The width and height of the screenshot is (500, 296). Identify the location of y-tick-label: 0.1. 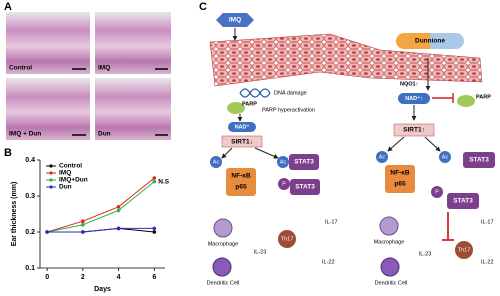
(30, 268).